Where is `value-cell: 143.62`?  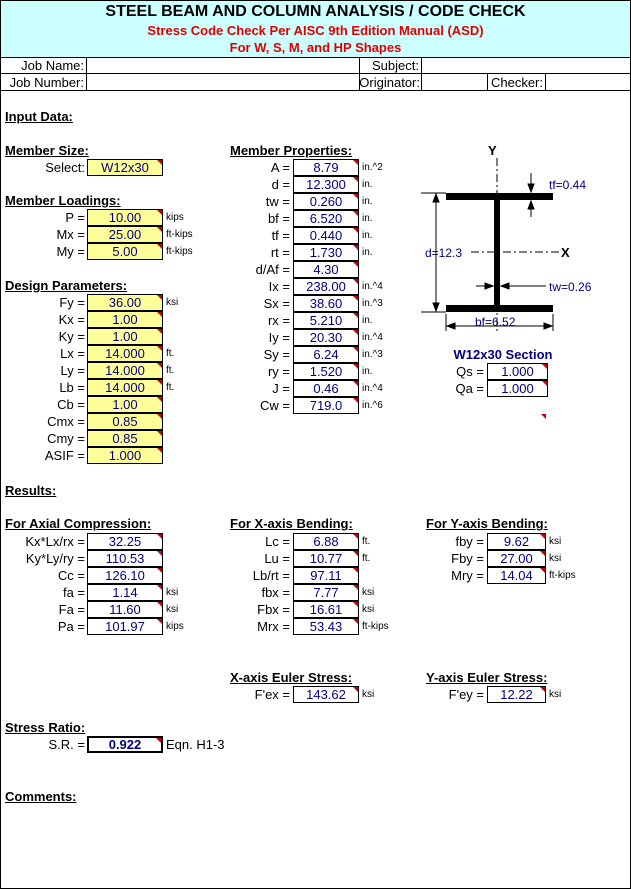 value-cell: 143.62 is located at coordinates (326, 694).